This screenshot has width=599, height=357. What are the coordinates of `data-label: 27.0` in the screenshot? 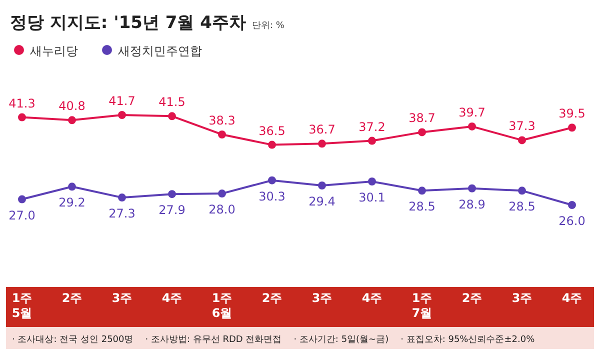 It's located at (22, 215).